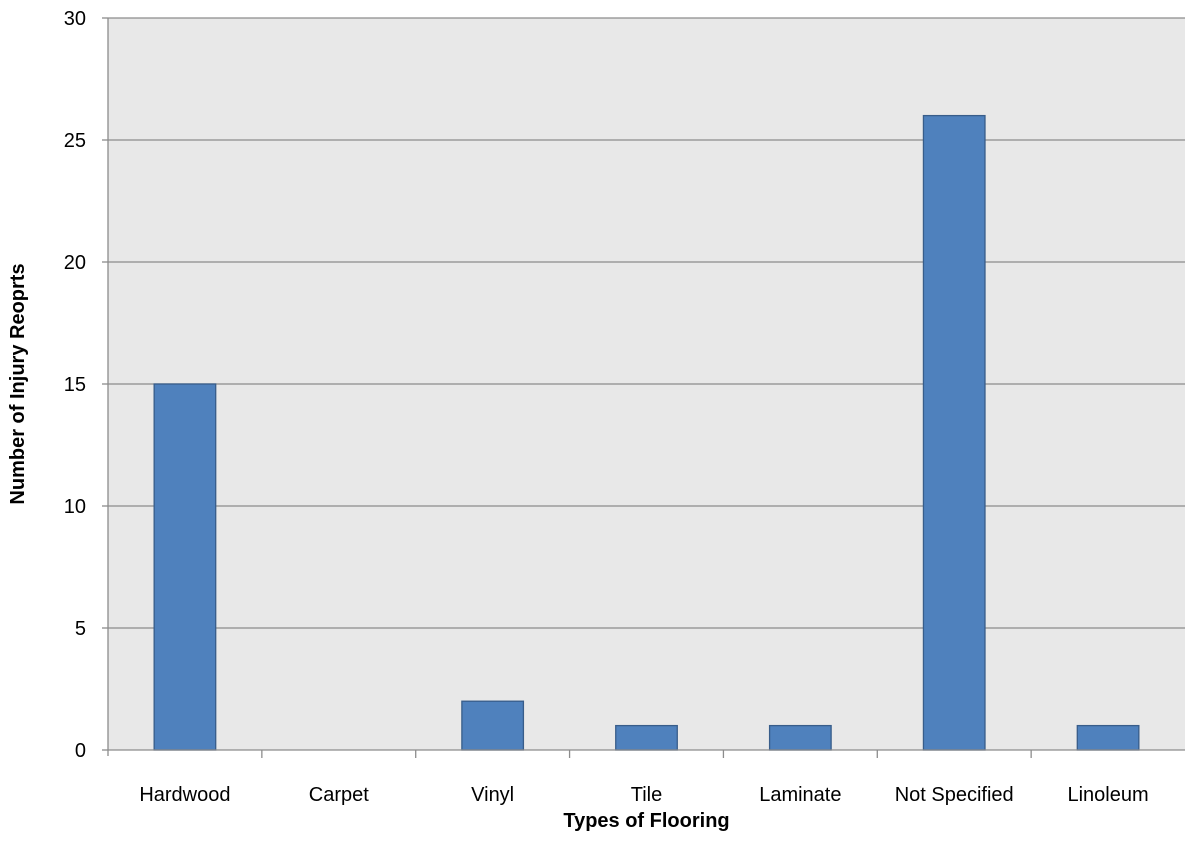 The width and height of the screenshot is (1185, 859). Describe the element at coordinates (184, 795) in the screenshot. I see `x-tick-label: Hardwood` at that location.